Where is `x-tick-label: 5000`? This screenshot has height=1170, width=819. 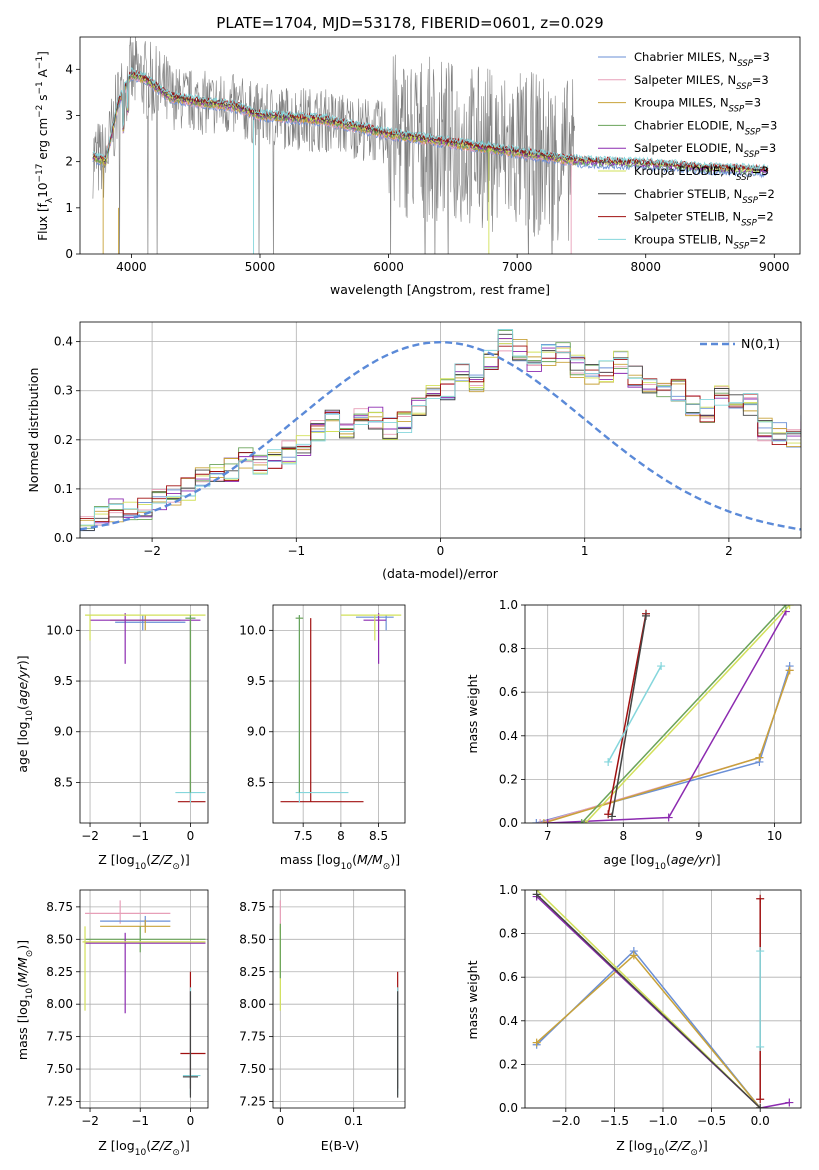
x-tick-label: 5000 is located at coordinates (260, 267).